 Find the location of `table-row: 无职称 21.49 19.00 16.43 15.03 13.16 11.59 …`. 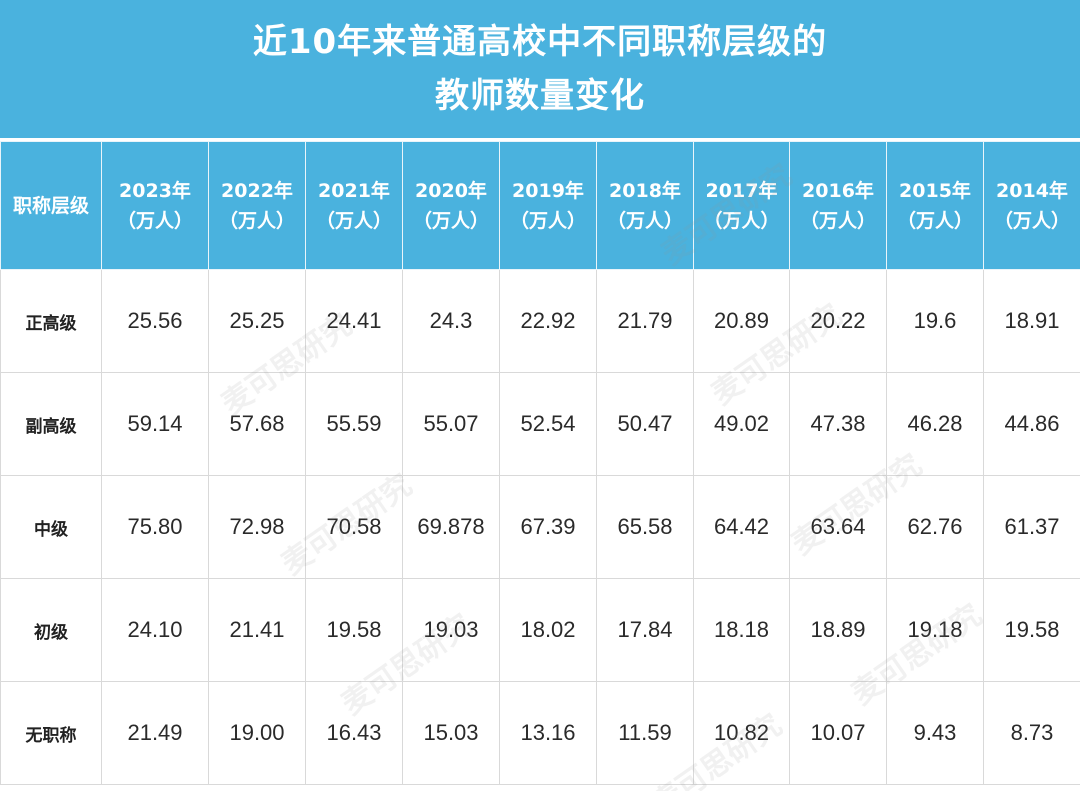

table-row: 无职称 21.49 19.00 16.43 15.03 13.16 11.59 … is located at coordinates (540, 733).